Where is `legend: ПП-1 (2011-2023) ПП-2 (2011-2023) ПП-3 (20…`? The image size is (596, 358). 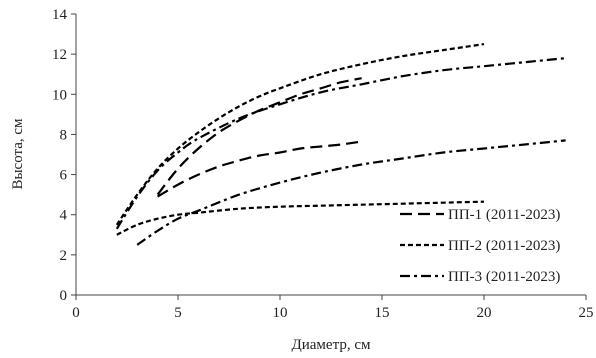
legend: ПП-1 (2011-2023) ПП-2 (2011-2023) ПП-3 (20… is located at coordinates (480, 246).